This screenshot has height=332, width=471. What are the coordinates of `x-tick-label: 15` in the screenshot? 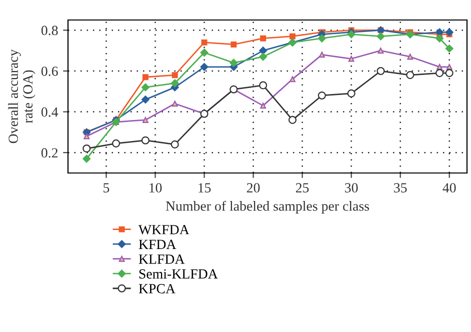 It's located at (204, 187).